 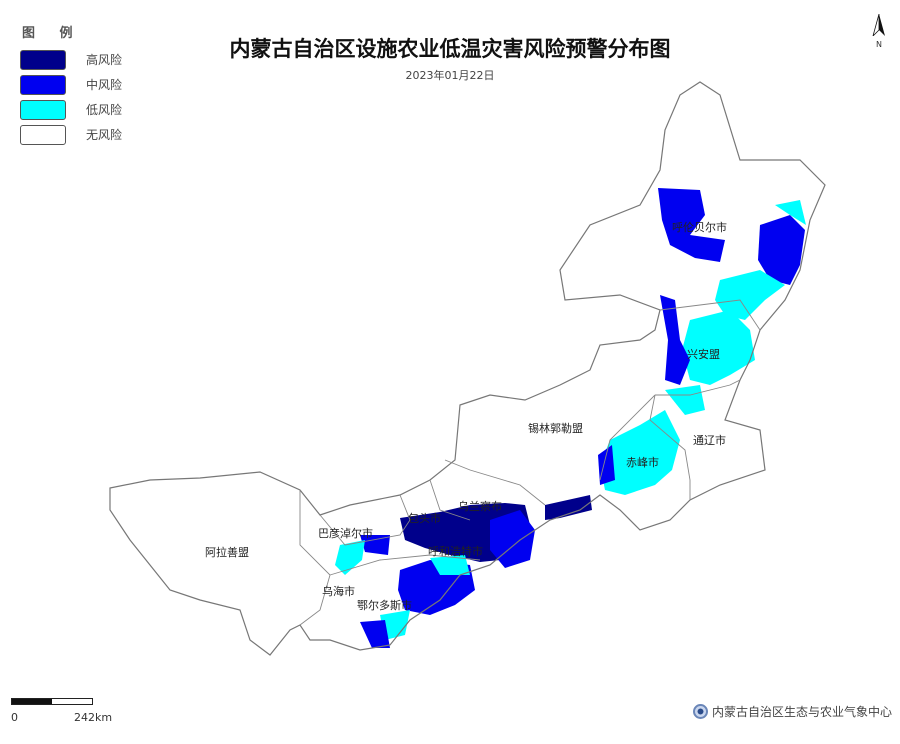 What do you see at coordinates (71, 109) in the screenshot?
I see `legend-item-low: 低风险` at bounding box center [71, 109].